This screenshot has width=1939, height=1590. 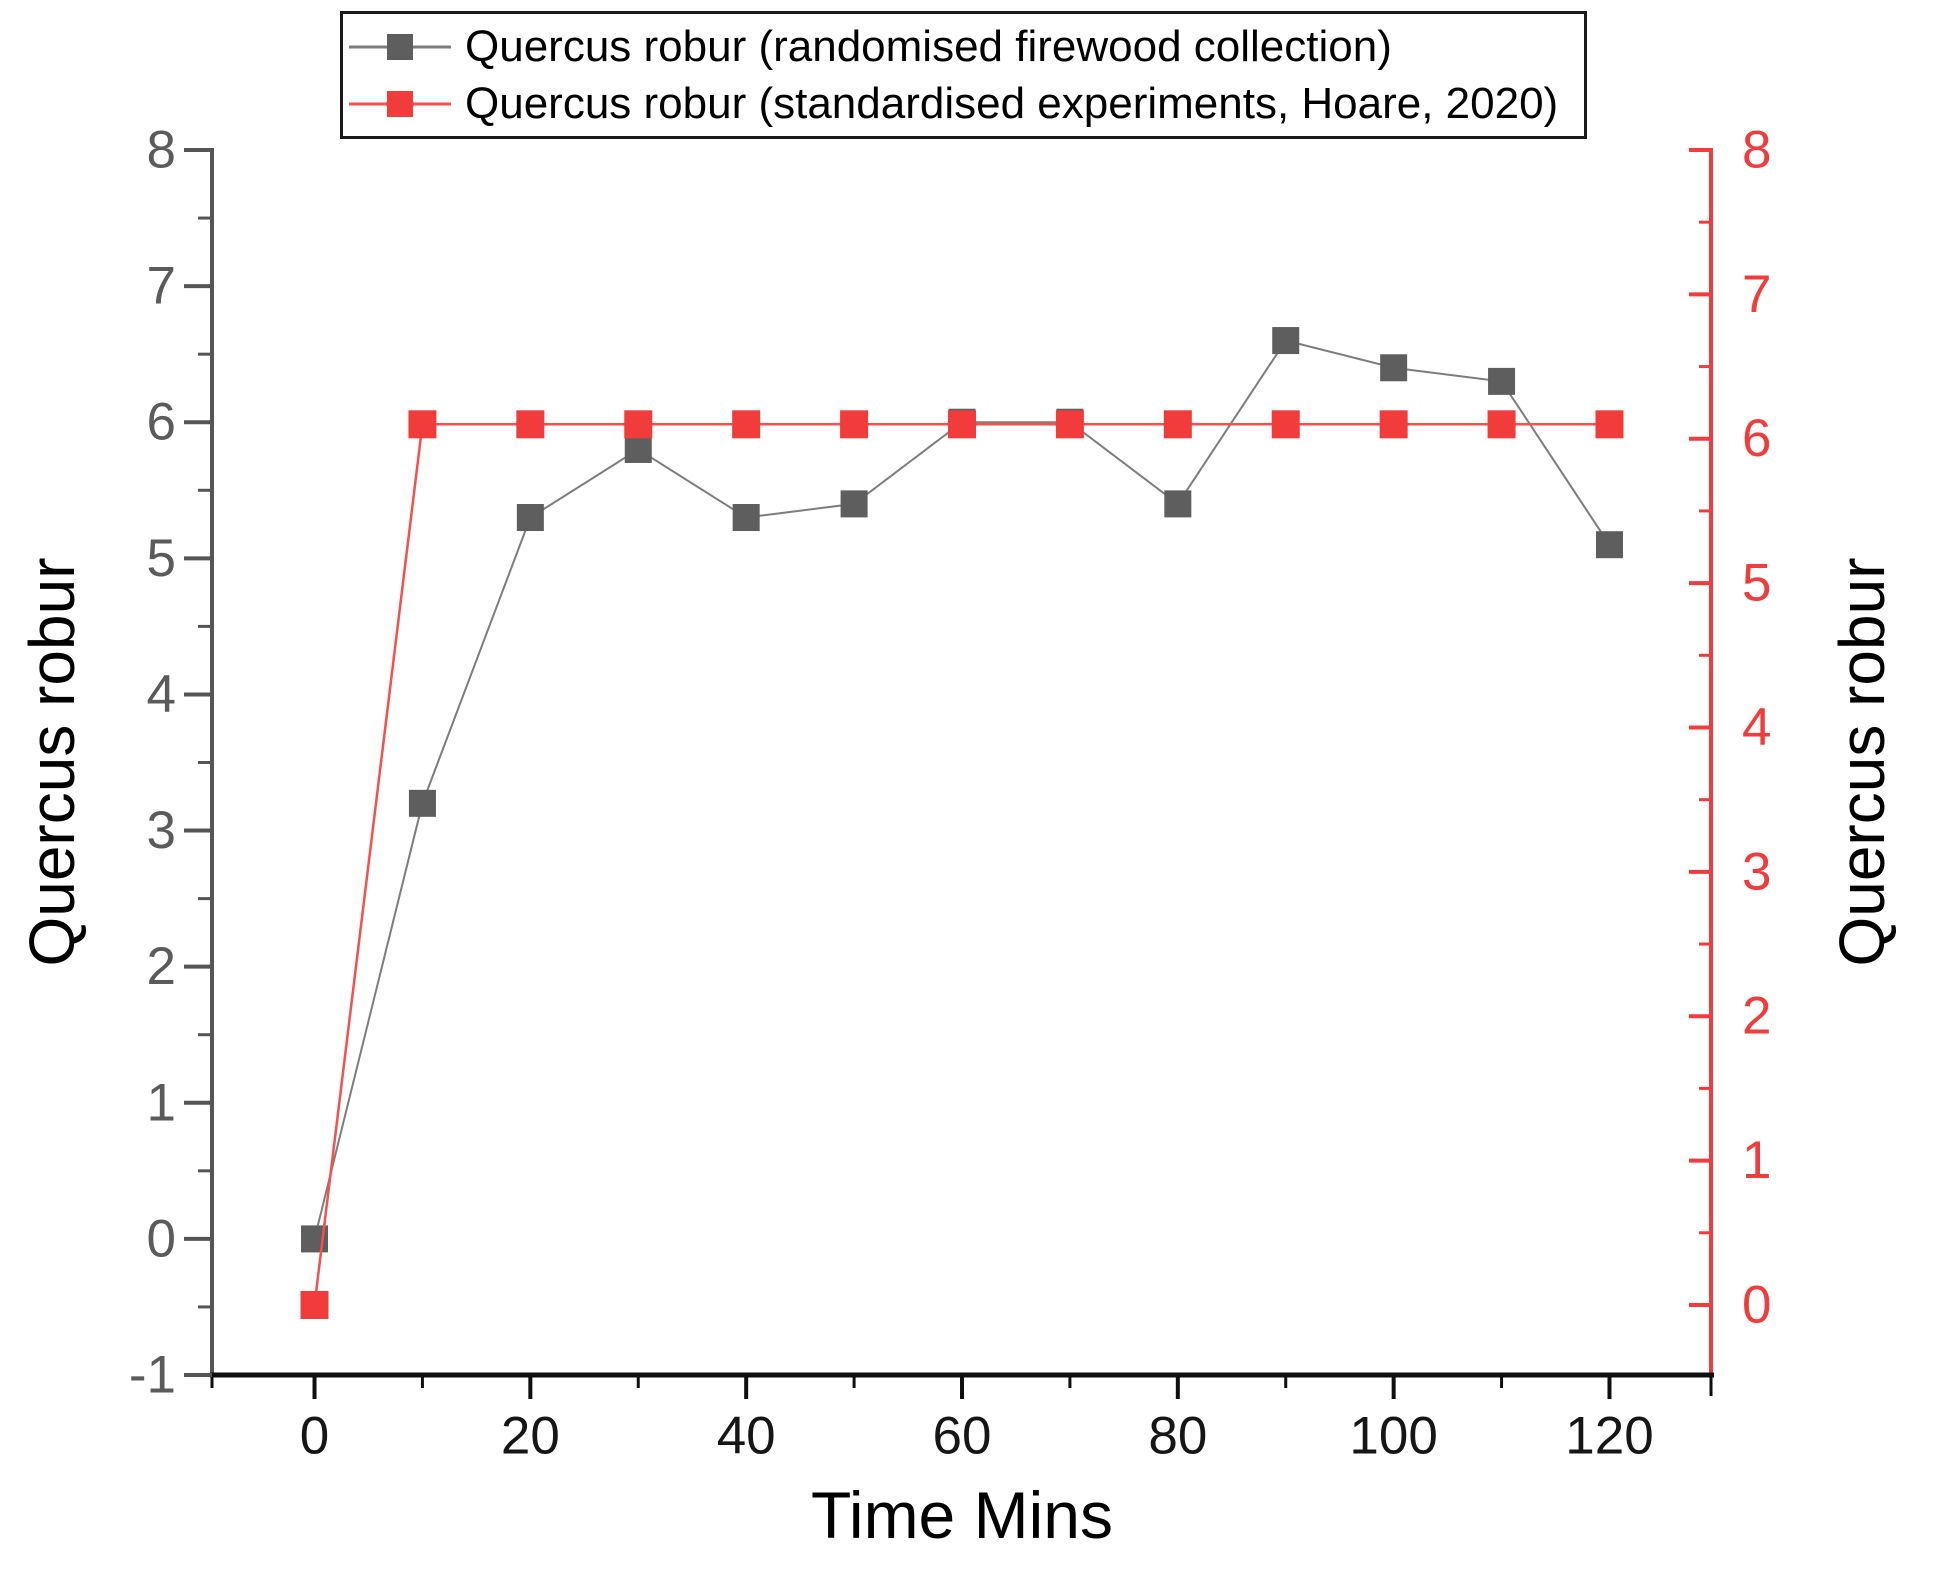 I want to click on tick-label: 60, so click(x=962, y=1436).